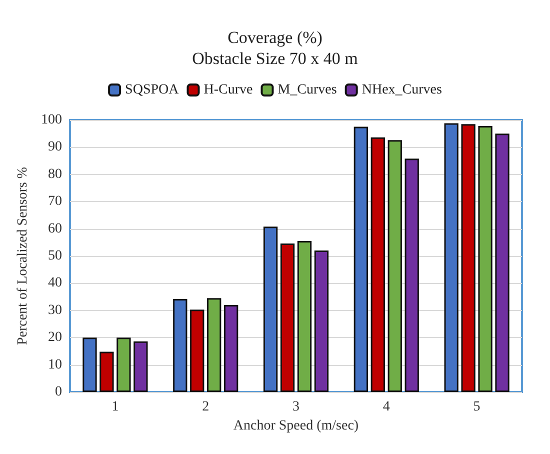 The image size is (550, 454). What do you see at coordinates (55, 228) in the screenshot?
I see `y-tick-label: 60` at bounding box center [55, 228].